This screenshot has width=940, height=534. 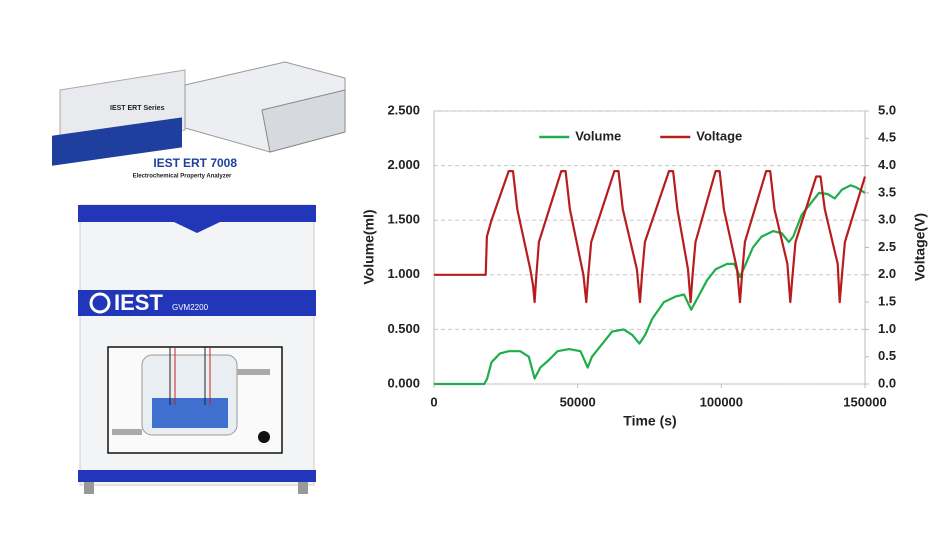 I want to click on cabinet-band, so click(x=197, y=303).